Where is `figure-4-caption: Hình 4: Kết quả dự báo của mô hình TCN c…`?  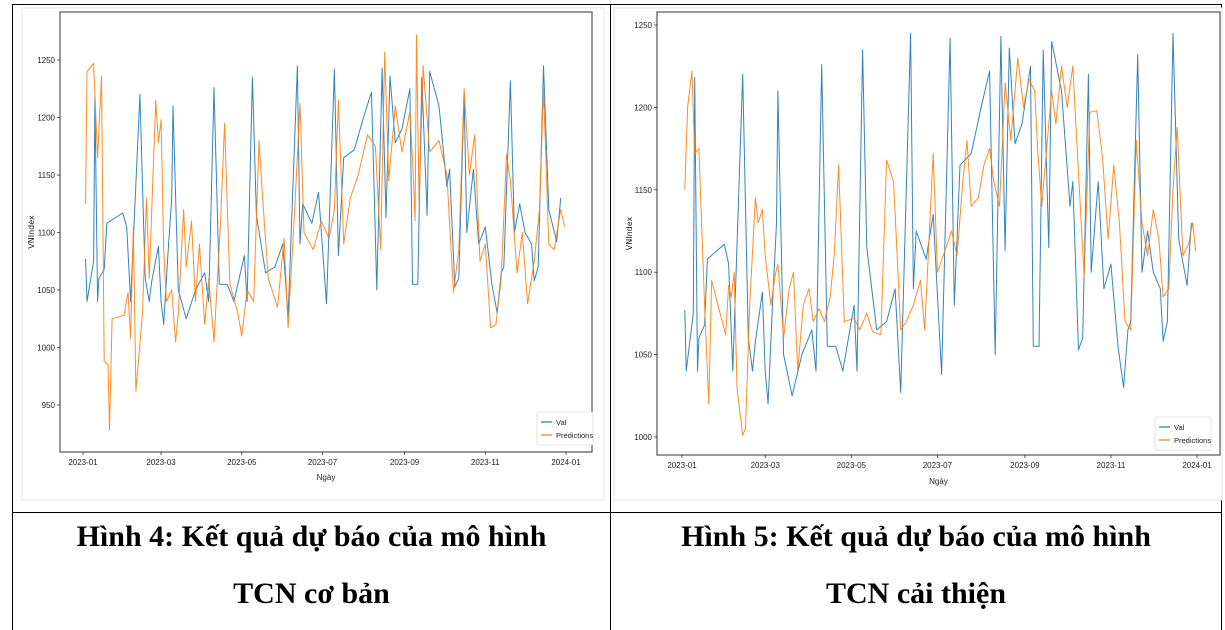 figure-4-caption: Hình 4: Kết quả dự báo của mô hình TCN c… is located at coordinates (311, 565).